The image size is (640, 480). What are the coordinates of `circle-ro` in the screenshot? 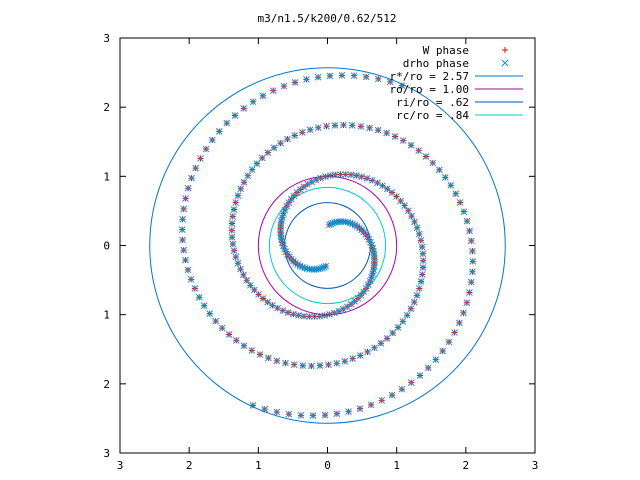 It's located at (327, 245).